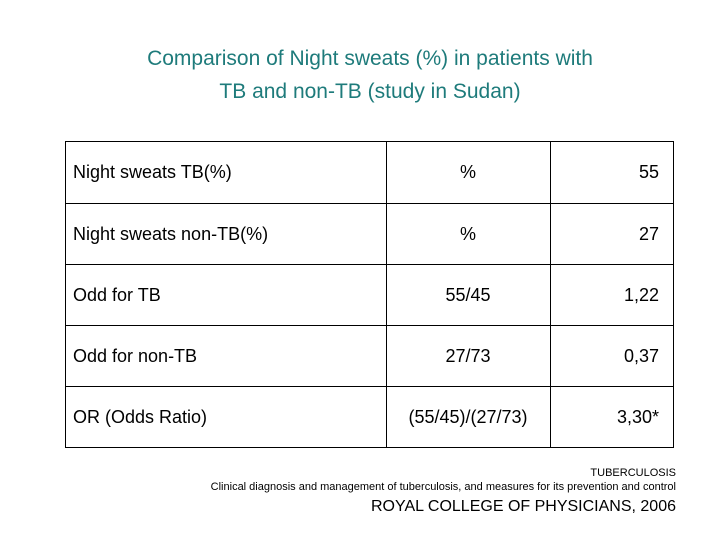 This screenshot has height=540, width=720. I want to click on slide-title-line-2: TB and non-TB (study in Sudan), so click(370, 91).